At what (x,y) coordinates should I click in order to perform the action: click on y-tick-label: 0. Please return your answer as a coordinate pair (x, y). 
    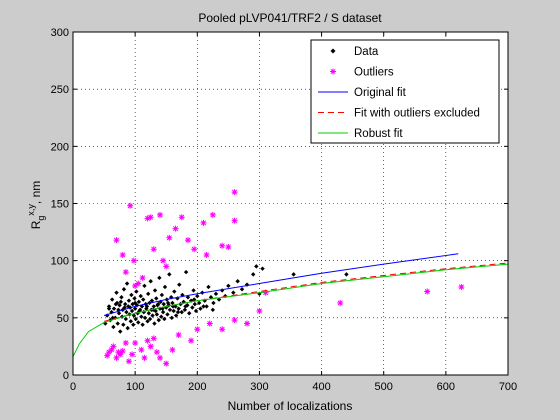
    Looking at the image, I should click on (66, 376).